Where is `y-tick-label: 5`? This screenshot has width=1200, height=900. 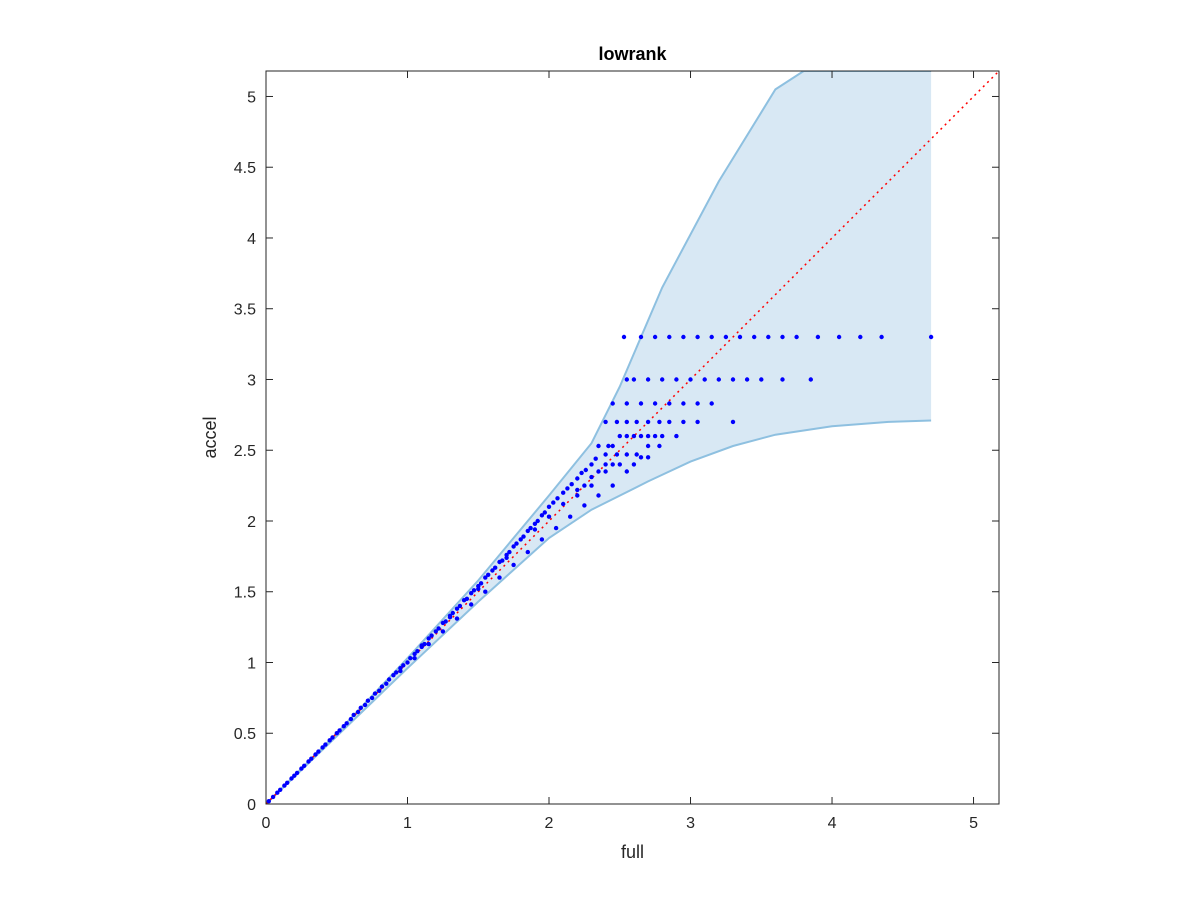 y-tick-label: 5 is located at coordinates (251, 97).